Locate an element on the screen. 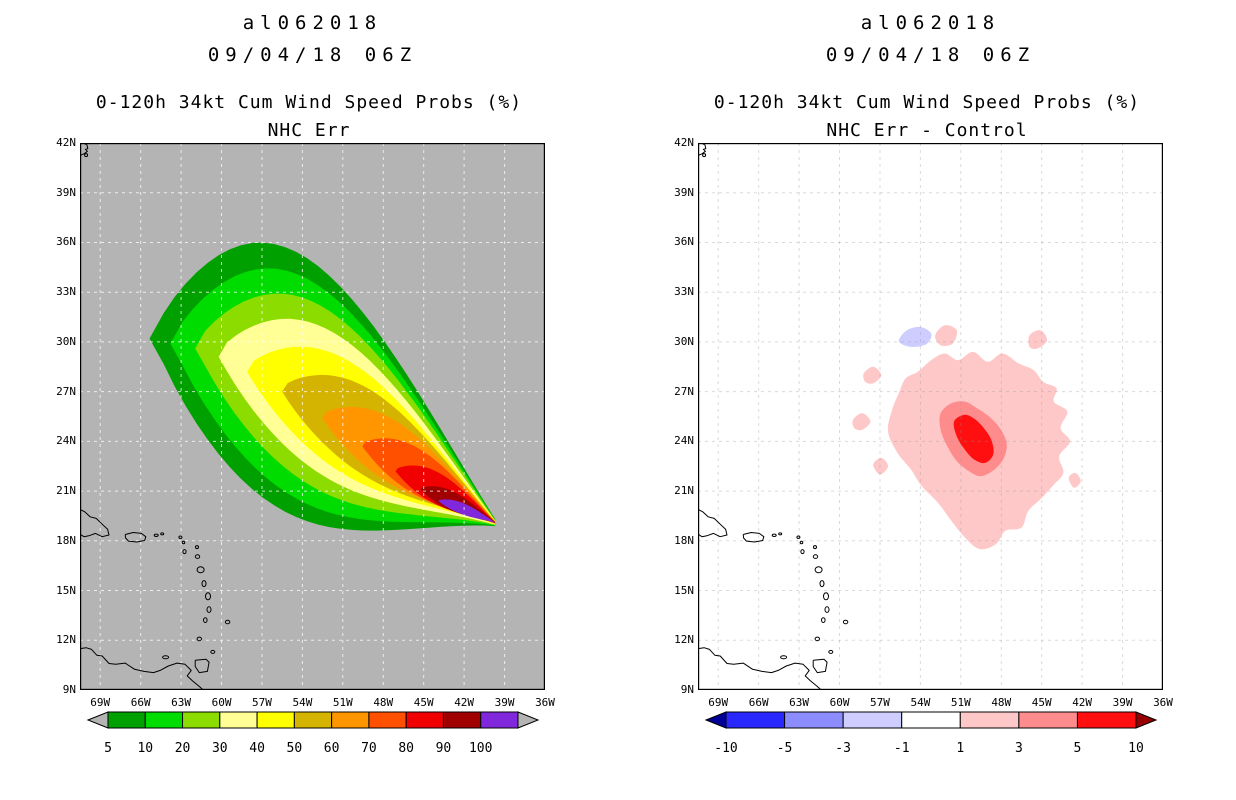 This screenshot has width=1236, height=800. lat-tick-label: 24N is located at coordinates (684, 441).